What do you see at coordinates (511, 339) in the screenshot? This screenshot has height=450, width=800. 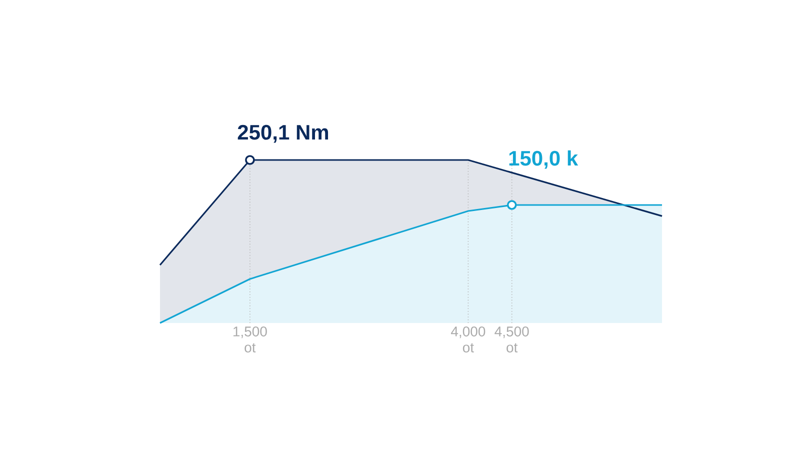 I see `x-tick-label: 4,500 ot` at bounding box center [511, 339].